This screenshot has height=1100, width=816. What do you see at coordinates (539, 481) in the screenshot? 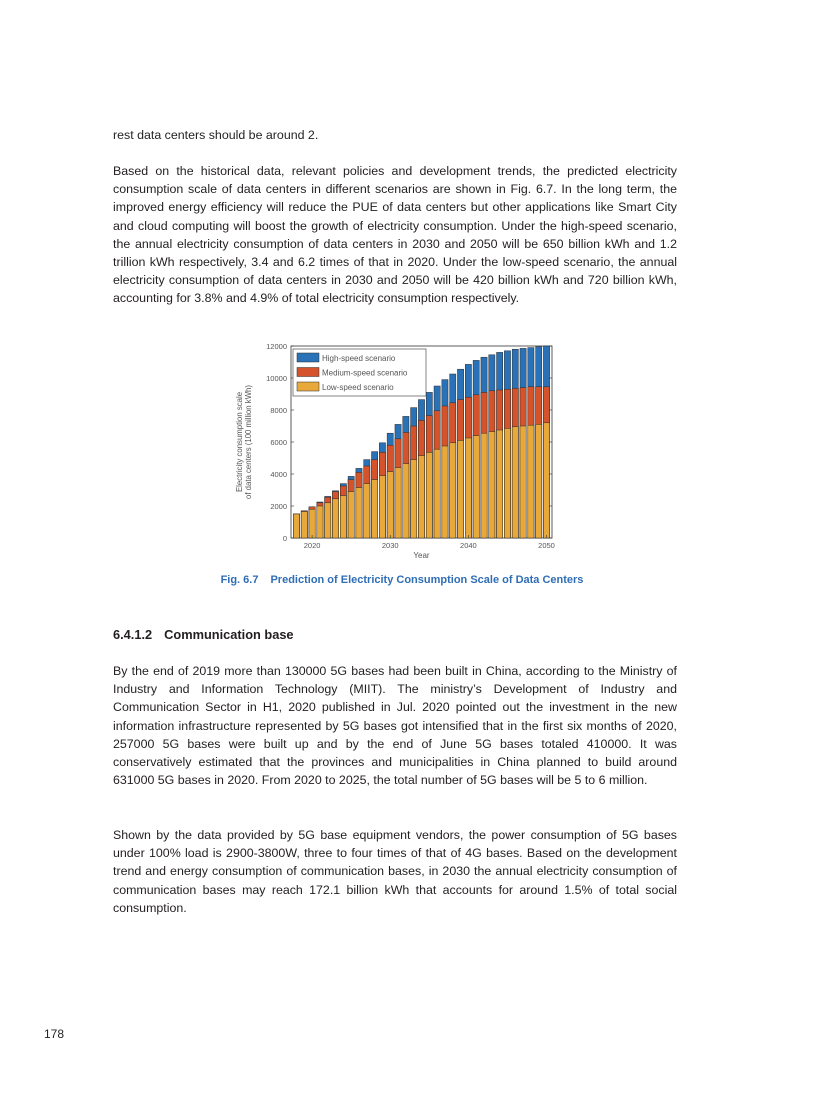
I see `bar-low-speed-2049` at bounding box center [539, 481].